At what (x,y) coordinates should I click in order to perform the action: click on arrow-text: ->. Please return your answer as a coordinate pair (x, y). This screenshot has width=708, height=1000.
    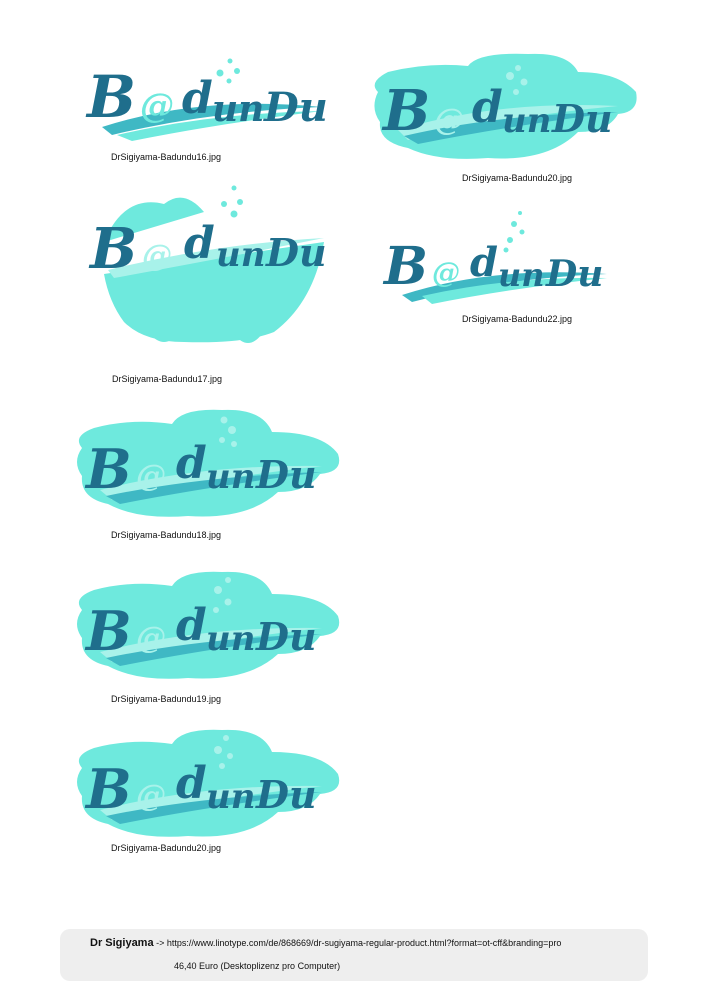
    Looking at the image, I should click on (160, 943).